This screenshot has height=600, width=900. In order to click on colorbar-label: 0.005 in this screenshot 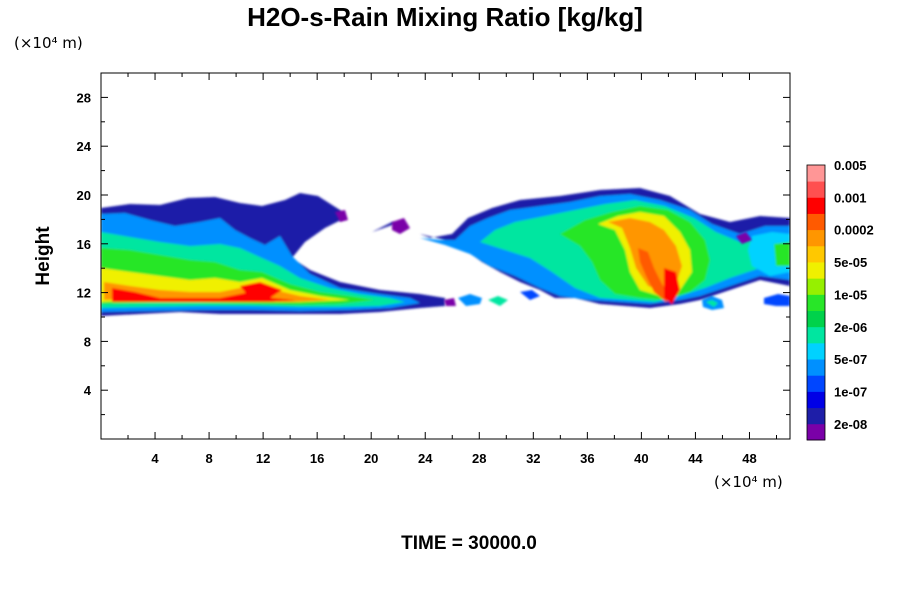, I will do `click(850, 165)`.